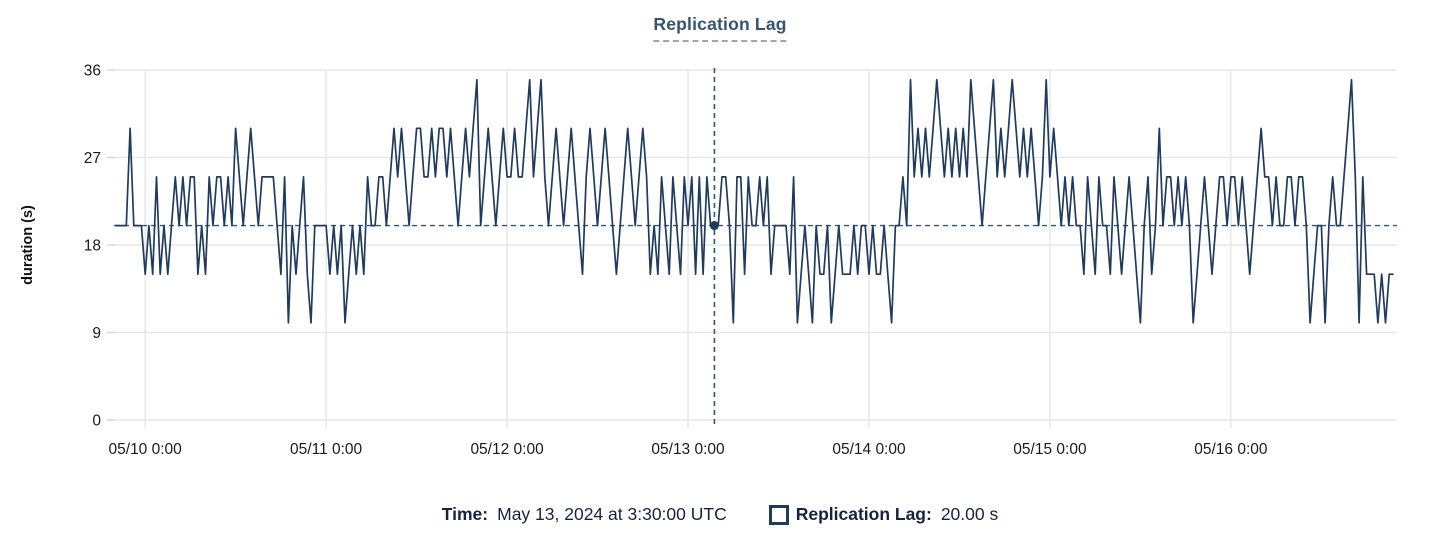  I want to click on y-tick-label: 9, so click(96, 333).